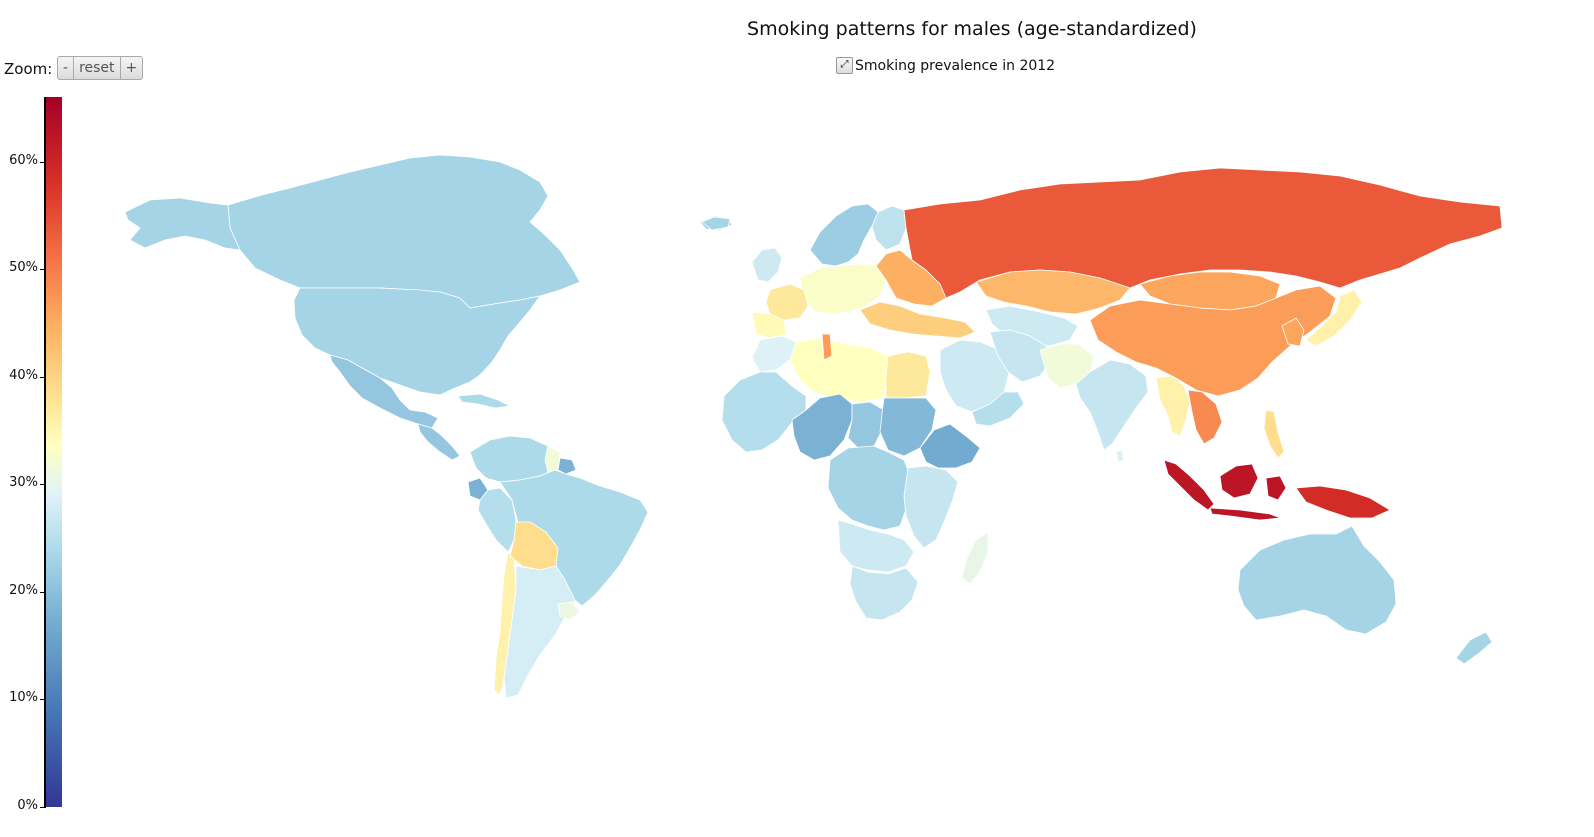 The image size is (1594, 837). What do you see at coordinates (1205, 417) in the screenshot?
I see `region-vietnam-laos` at bounding box center [1205, 417].